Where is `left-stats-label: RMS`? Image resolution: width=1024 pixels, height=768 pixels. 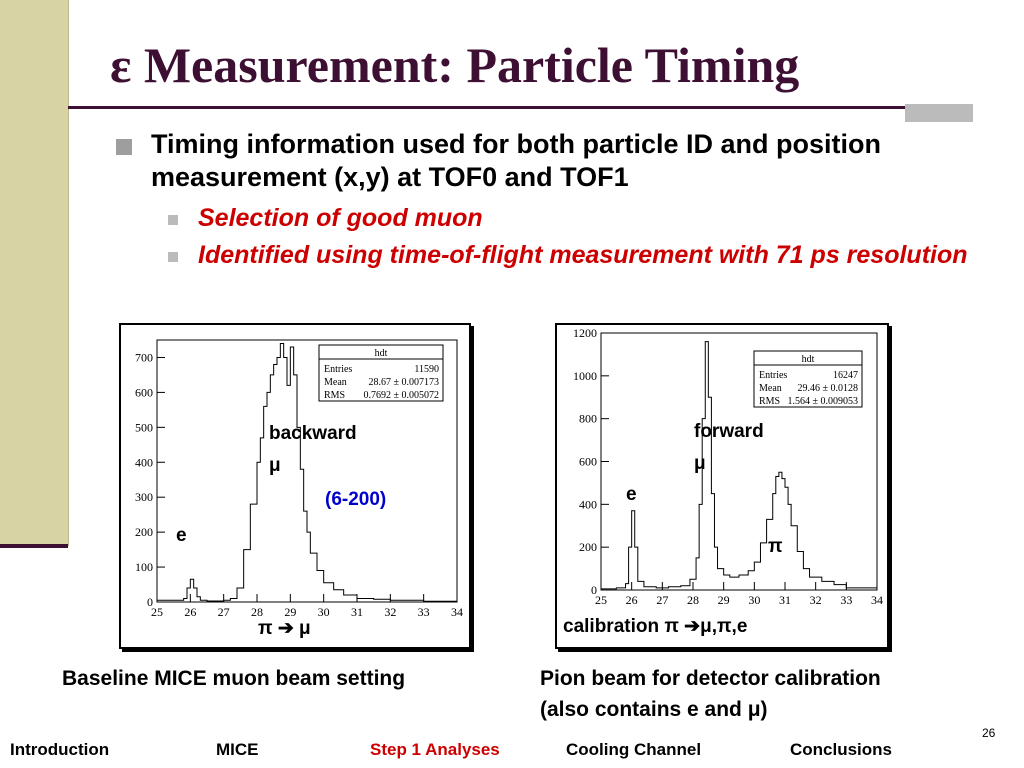
left-stats-label: RMS is located at coordinates (334, 395).